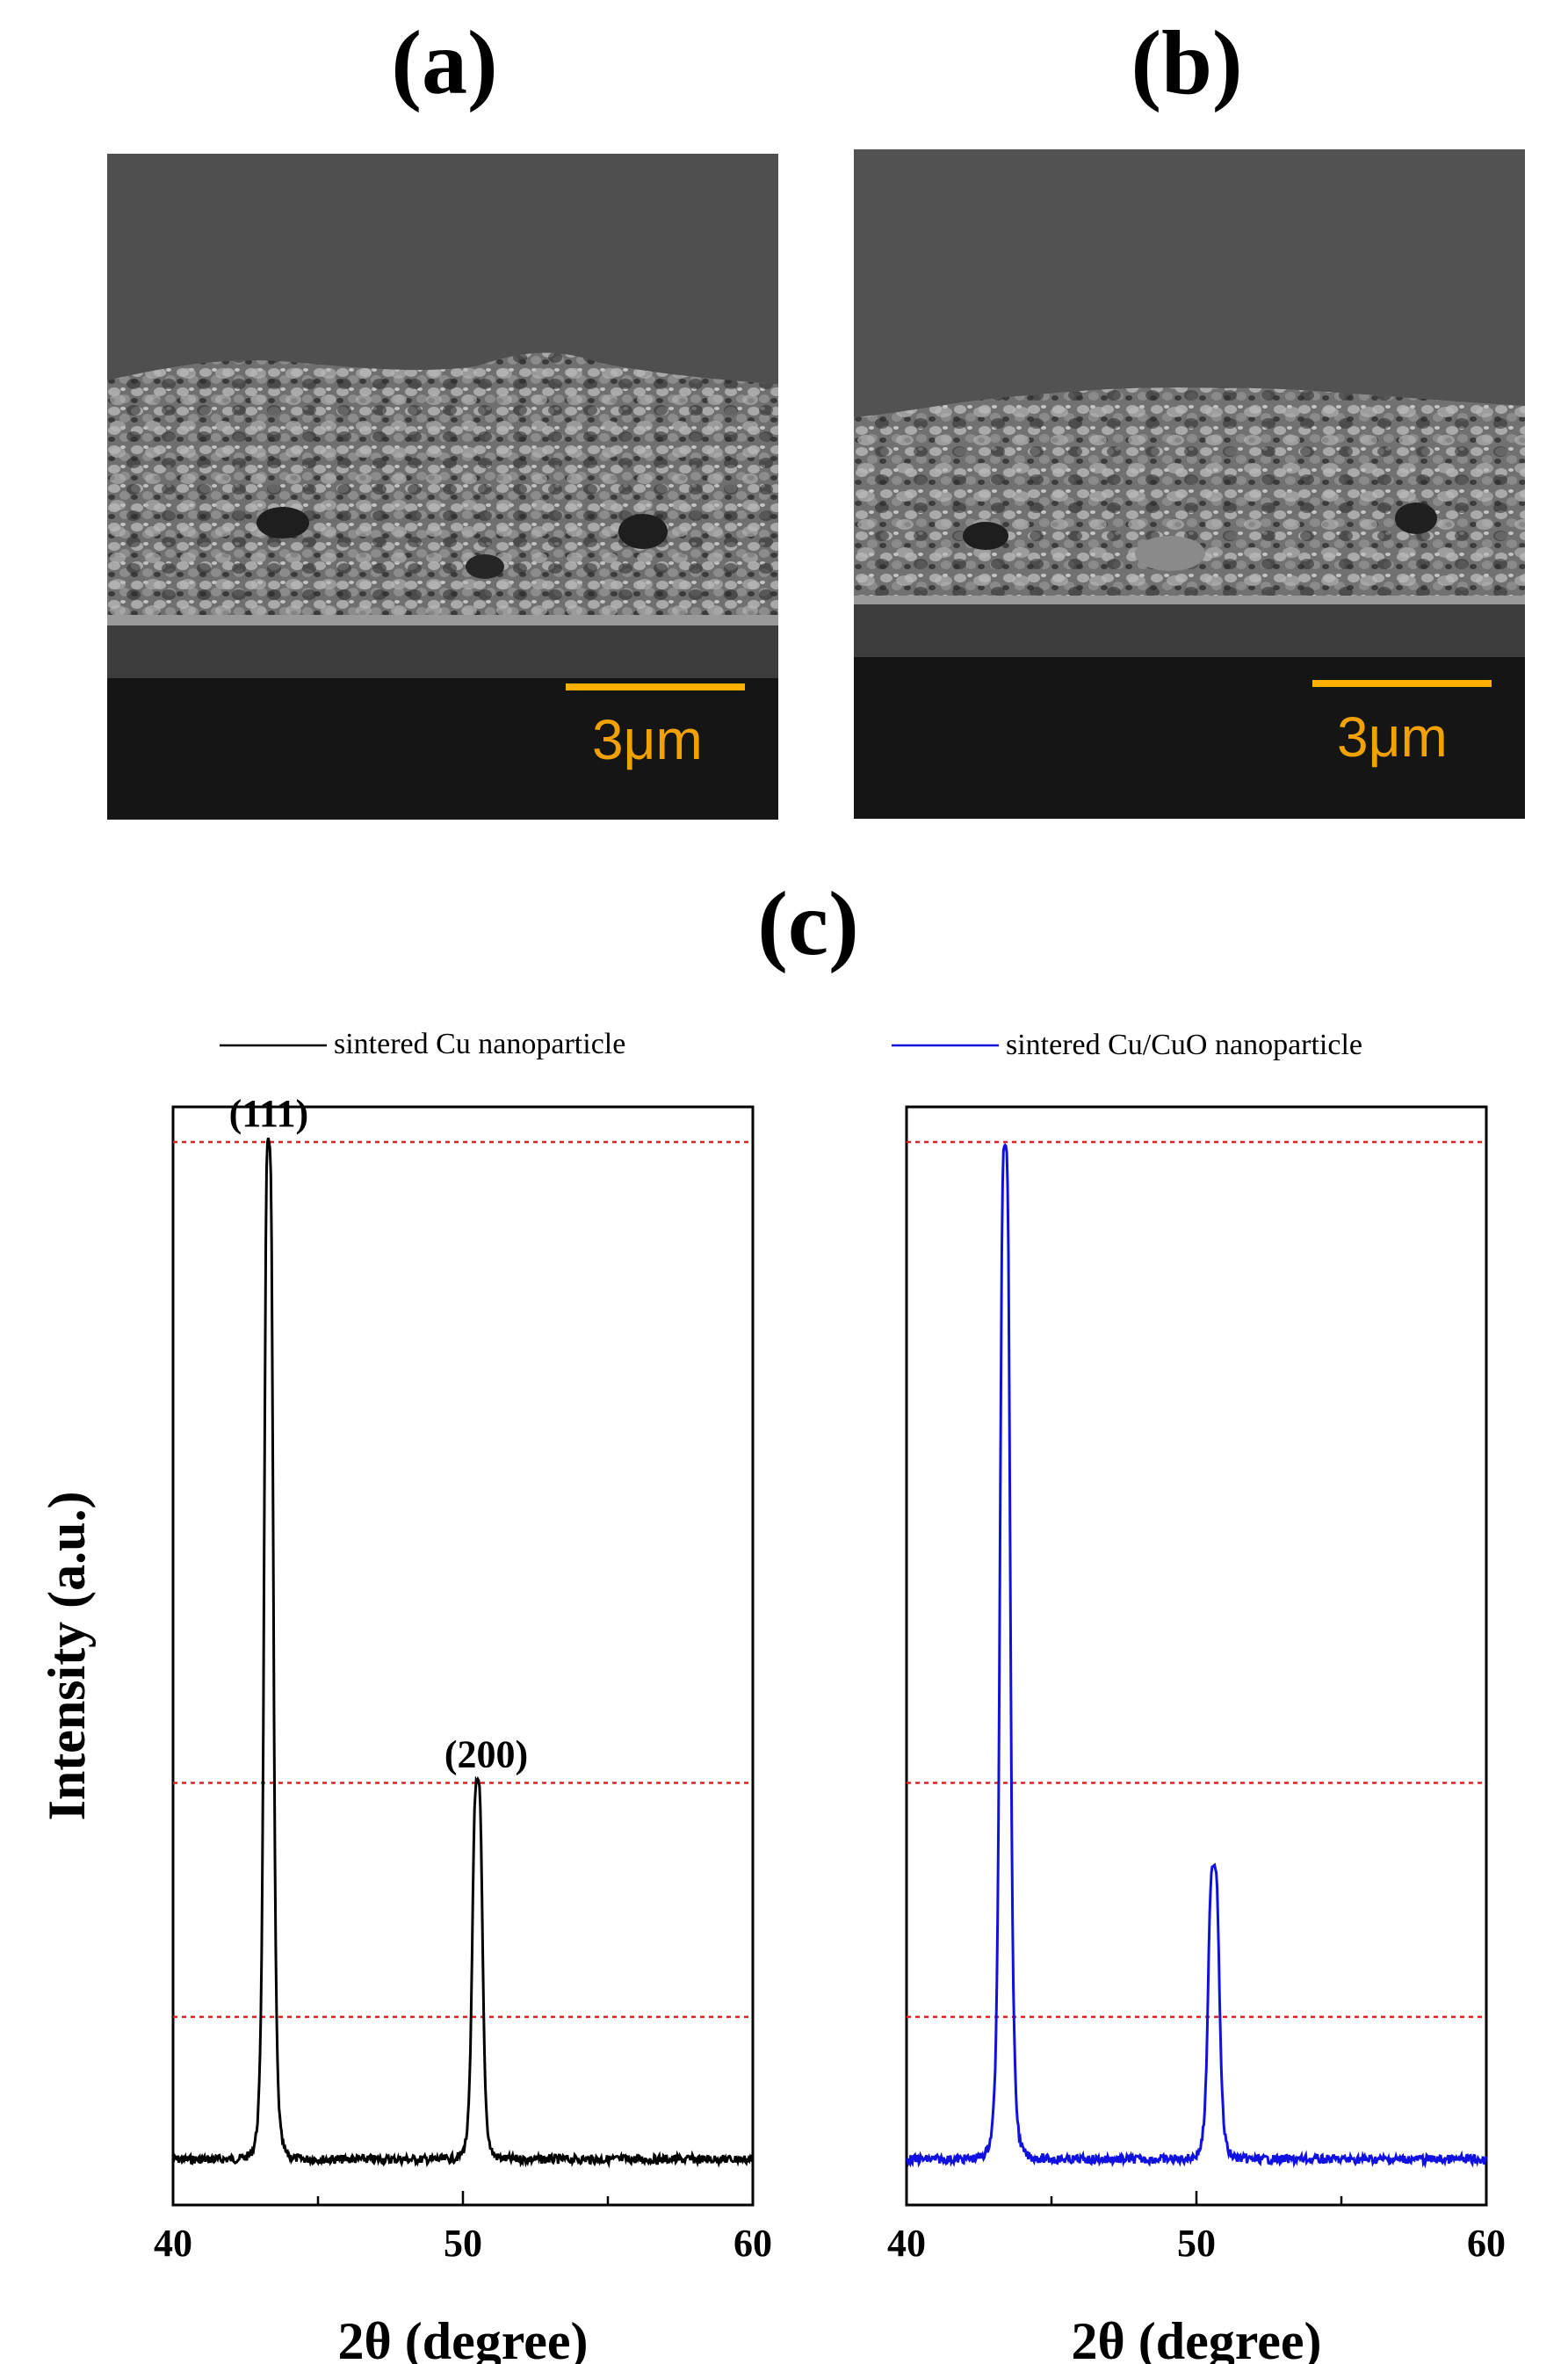 The image size is (1568, 2364). What do you see at coordinates (486, 1755) in the screenshot?
I see `peak-label-200: (200)` at bounding box center [486, 1755].